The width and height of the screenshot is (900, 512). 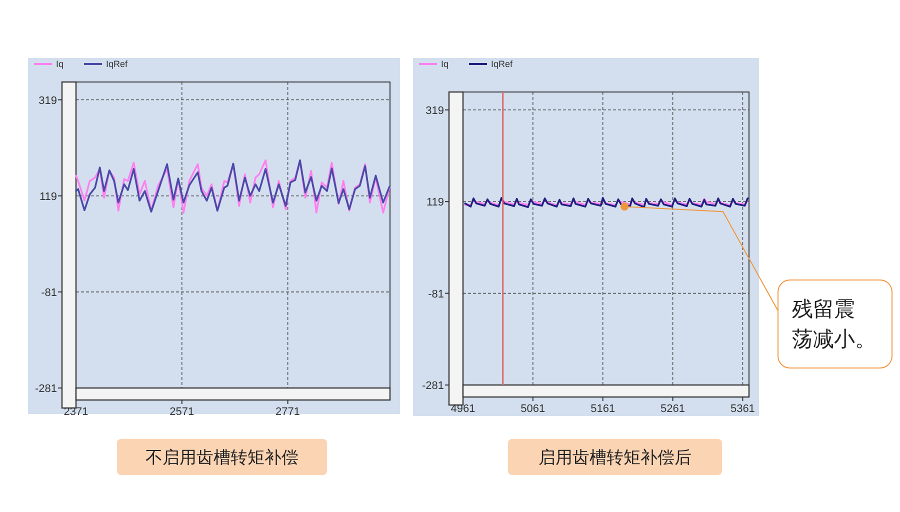 What do you see at coordinates (742, 409) in the screenshot?
I see `x-tick-label: 5361` at bounding box center [742, 409].